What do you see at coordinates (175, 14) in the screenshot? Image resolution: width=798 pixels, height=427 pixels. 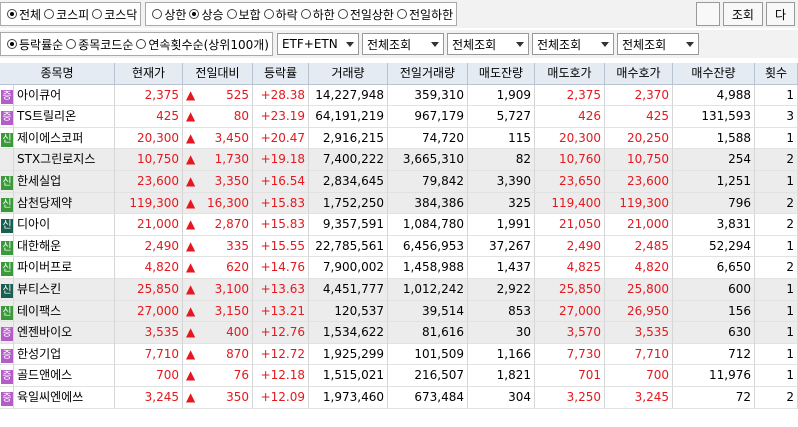 I see `radio-label: 상한` at bounding box center [175, 14].